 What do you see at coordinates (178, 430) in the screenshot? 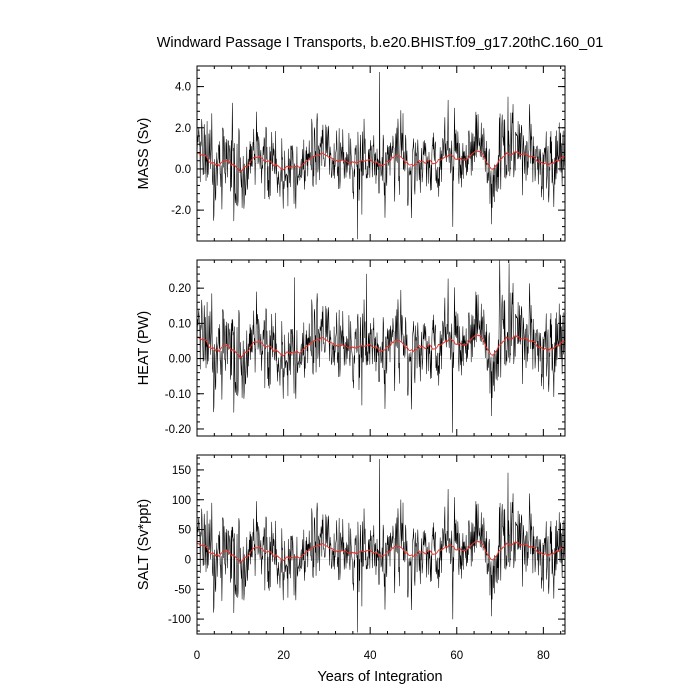
I see `y-tick-label: -0.20` at bounding box center [178, 430].